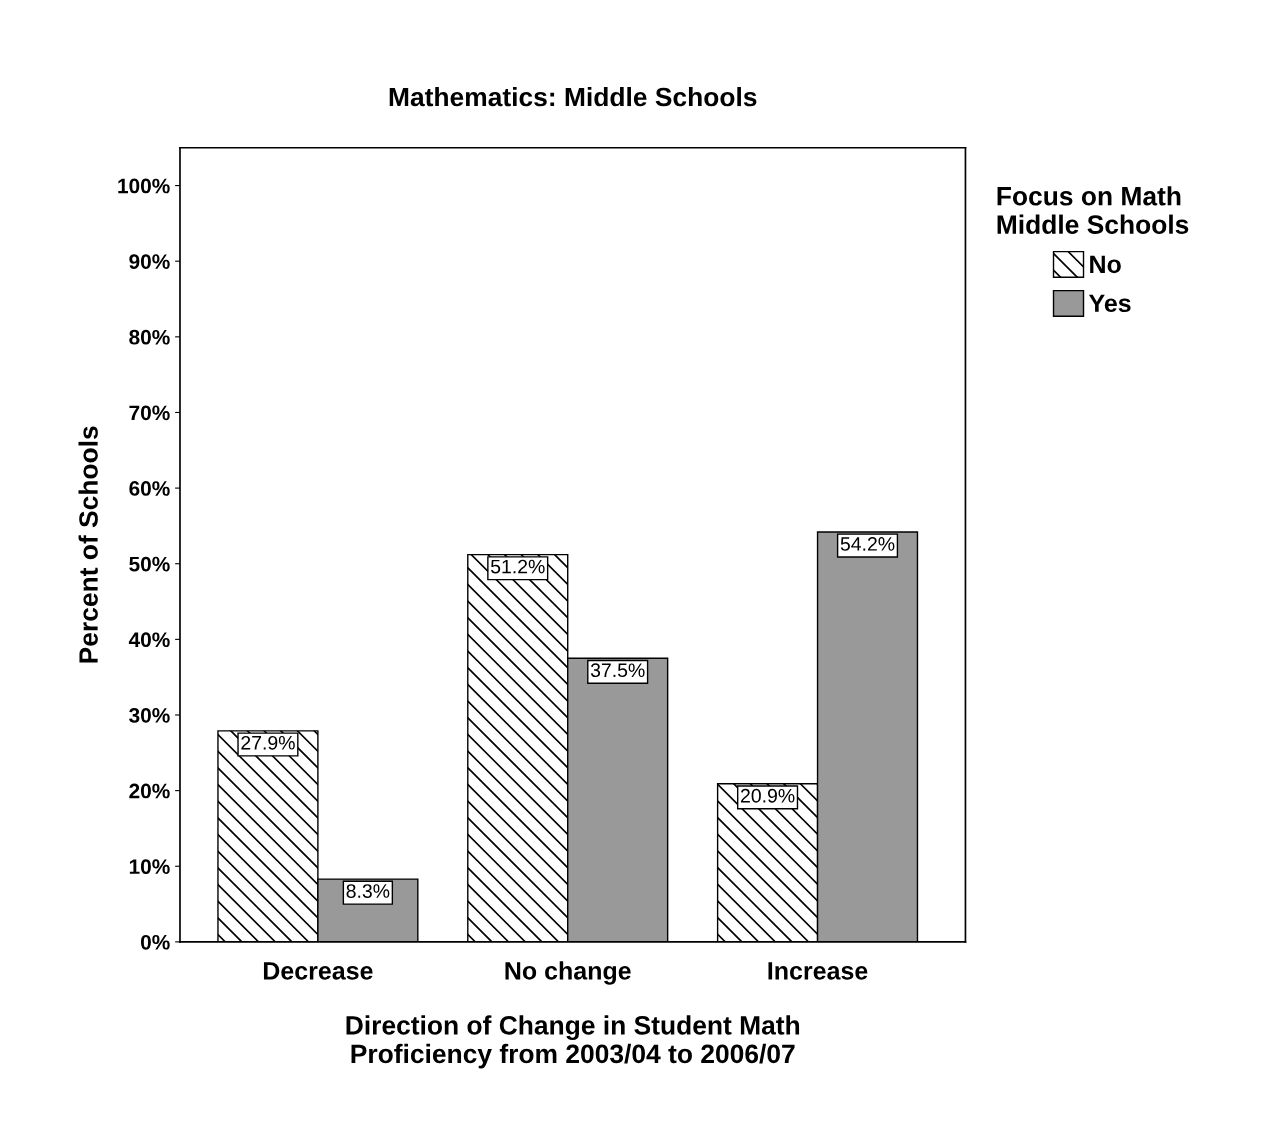  What do you see at coordinates (149, 791) in the screenshot?
I see `y-tick-label: 20%` at bounding box center [149, 791].